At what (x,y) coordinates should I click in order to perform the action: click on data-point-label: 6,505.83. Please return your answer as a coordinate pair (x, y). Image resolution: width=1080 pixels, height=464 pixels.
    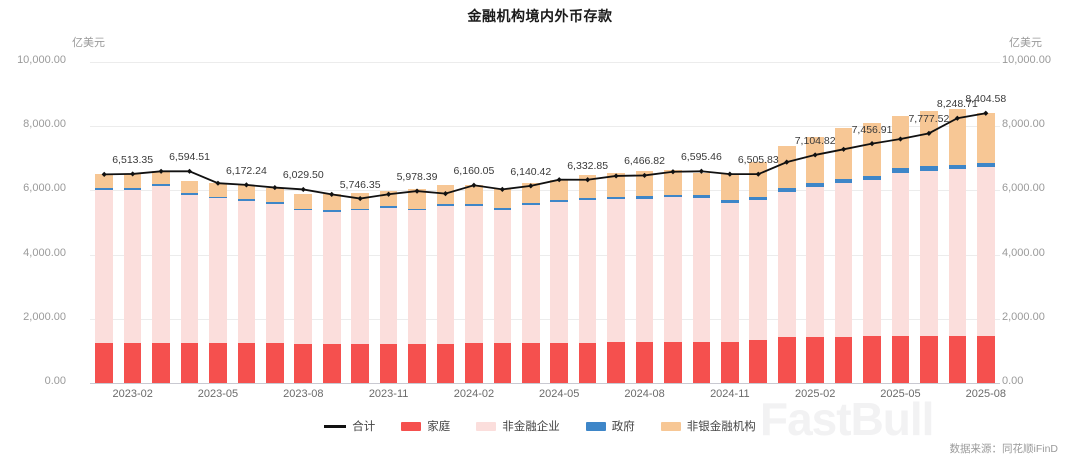
    Looking at the image, I should click on (758, 160).